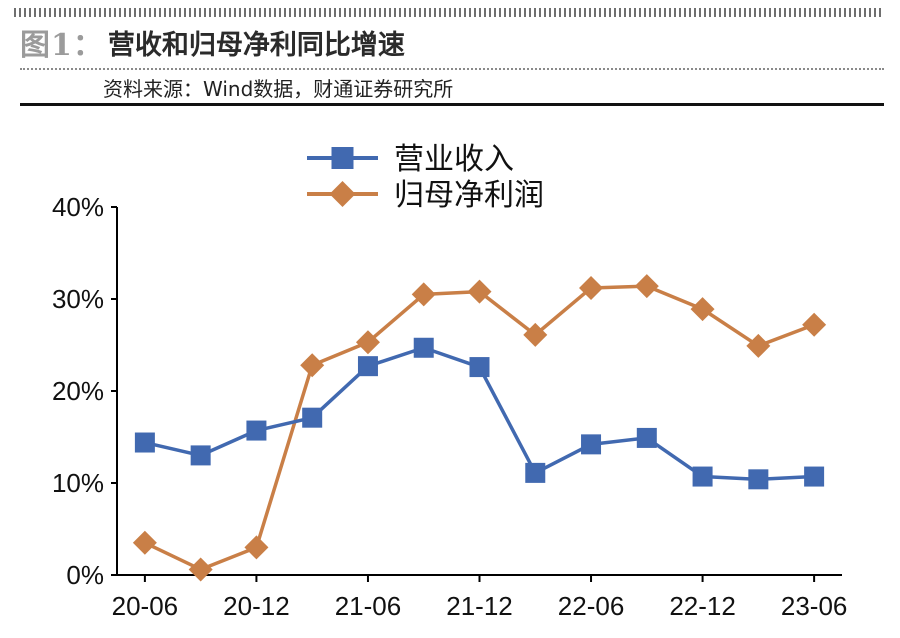 This screenshot has width=900, height=638. Describe the element at coordinates (145, 606) in the screenshot. I see `x-tick-label: 20-06` at that location.